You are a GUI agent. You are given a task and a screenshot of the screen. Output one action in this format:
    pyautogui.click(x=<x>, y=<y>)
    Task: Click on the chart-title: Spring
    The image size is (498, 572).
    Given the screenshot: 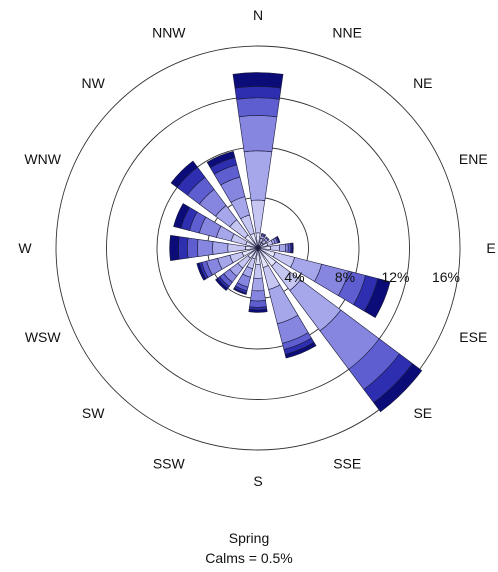 What is the action you would take?
    pyautogui.click(x=249, y=538)
    